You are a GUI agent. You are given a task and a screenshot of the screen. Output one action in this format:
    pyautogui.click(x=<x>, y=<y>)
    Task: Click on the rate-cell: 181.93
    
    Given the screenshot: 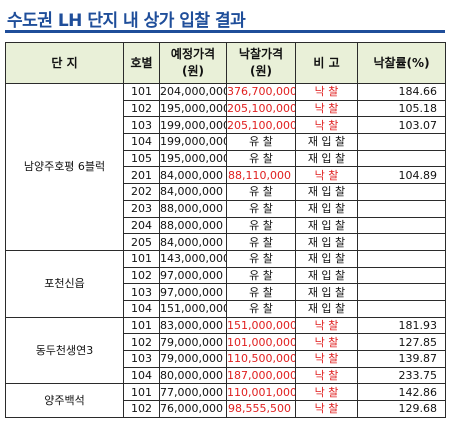 What is the action you would take?
    pyautogui.click(x=401, y=325)
    